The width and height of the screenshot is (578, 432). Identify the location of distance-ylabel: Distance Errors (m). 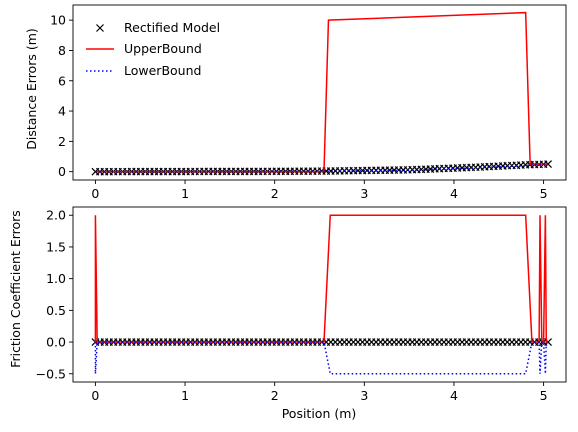
(31, 89).